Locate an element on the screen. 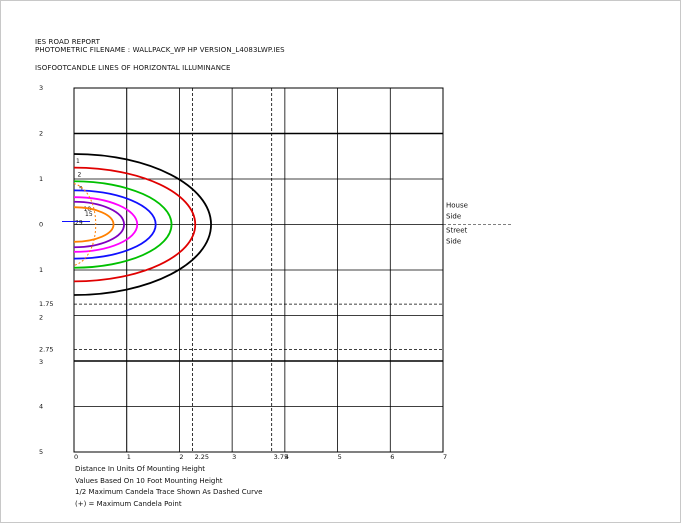  note-distance: Distance In Units Of Mounting Height is located at coordinates (140, 469).